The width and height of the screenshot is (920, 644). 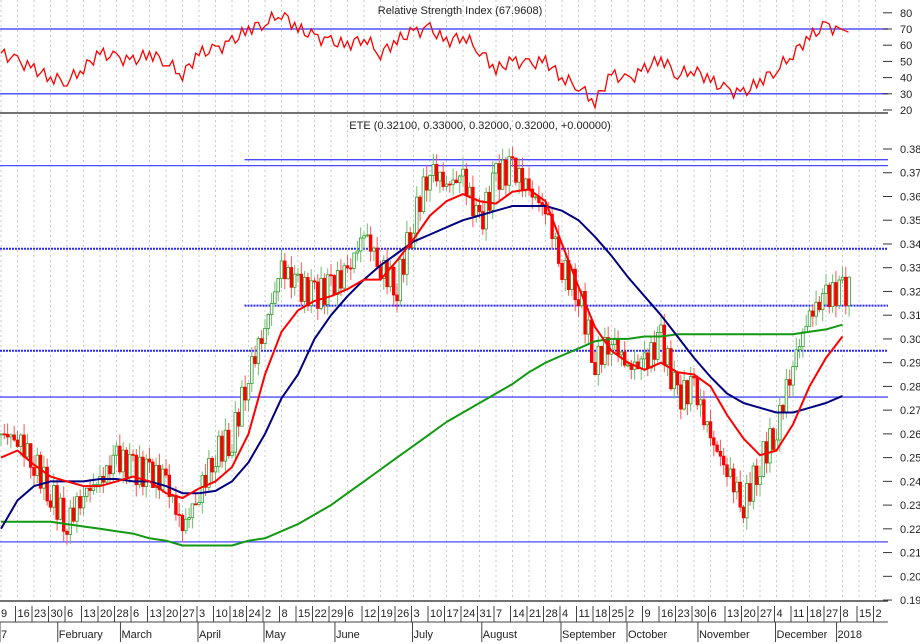 I want to click on price-tick-label: 0.25, so click(x=910, y=459).